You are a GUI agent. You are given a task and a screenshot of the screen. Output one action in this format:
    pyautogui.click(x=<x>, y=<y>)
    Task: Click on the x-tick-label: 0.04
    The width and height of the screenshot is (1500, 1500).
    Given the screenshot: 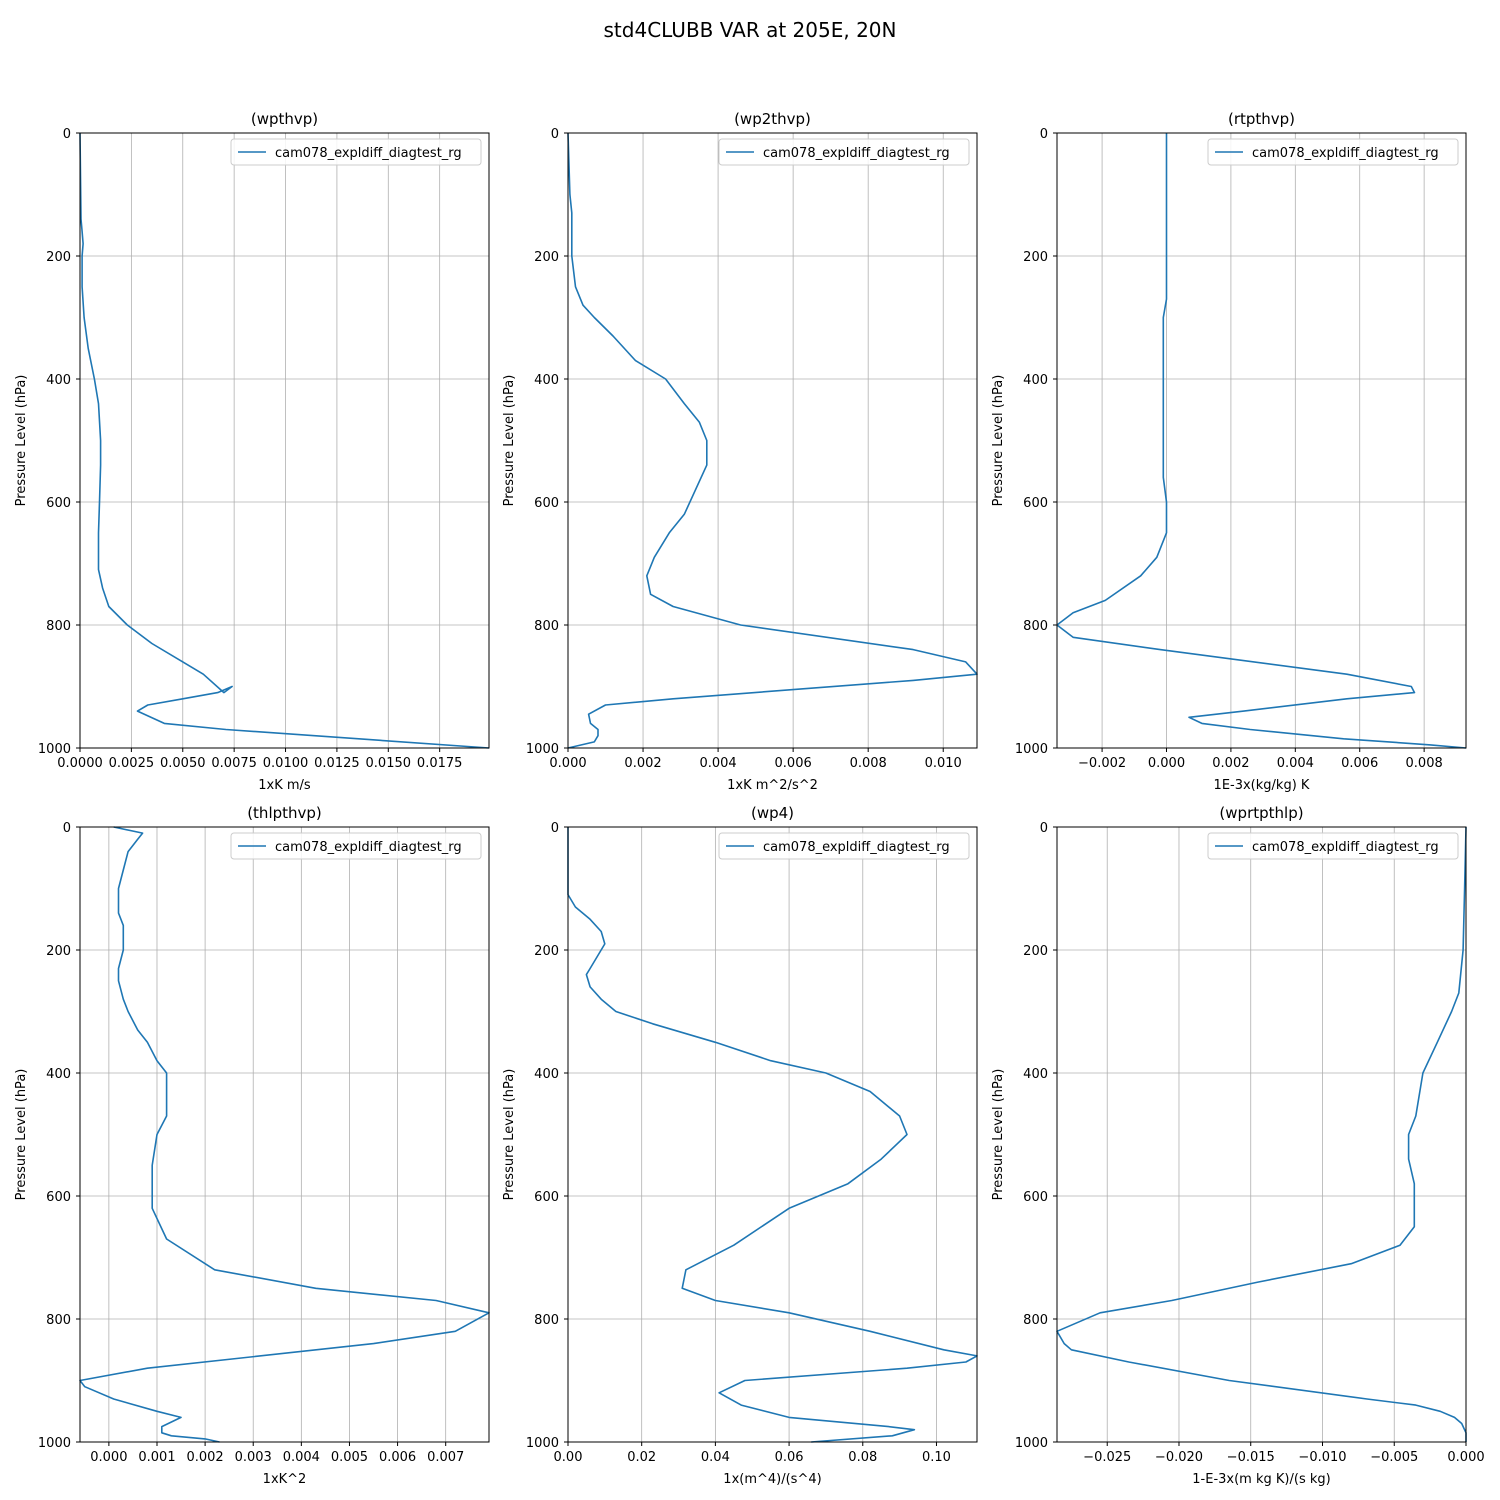 What is the action you would take?
    pyautogui.click(x=715, y=1457)
    